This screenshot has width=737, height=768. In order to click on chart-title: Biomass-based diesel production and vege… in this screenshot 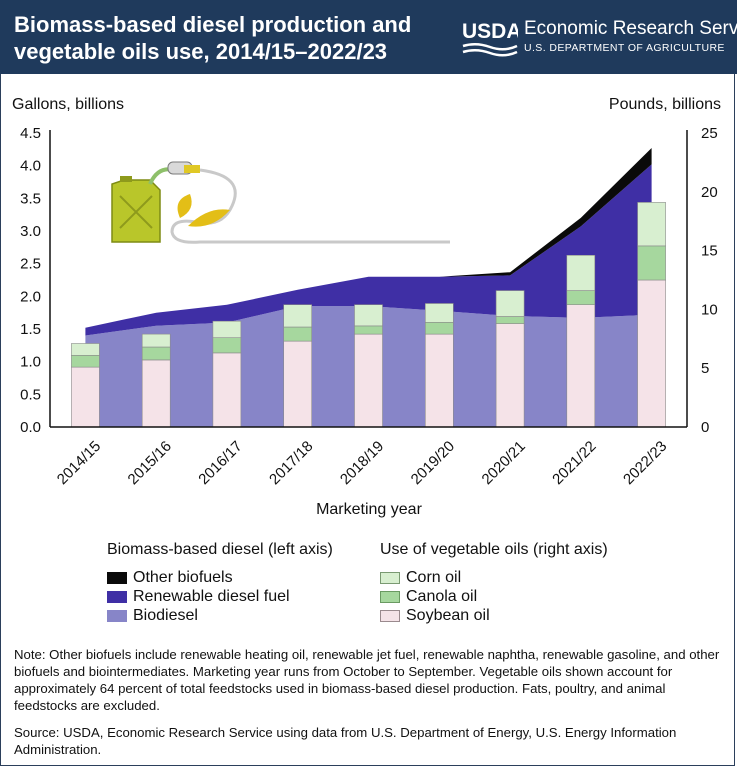, I will do `click(213, 38)`.